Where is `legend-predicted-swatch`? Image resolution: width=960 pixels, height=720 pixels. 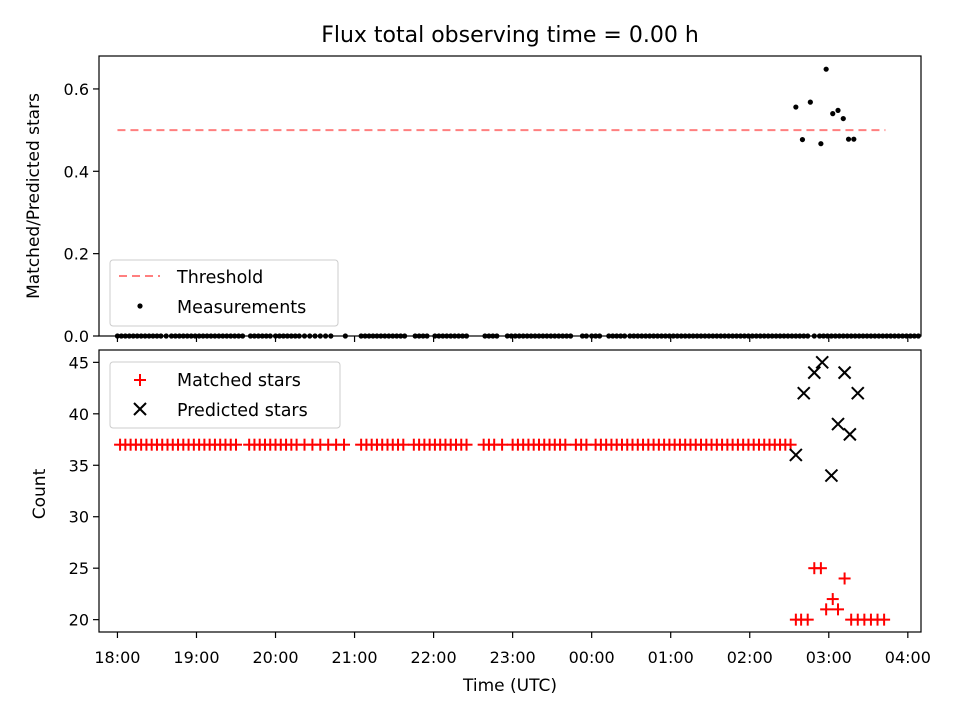 legend-predicted-swatch is located at coordinates (140, 409).